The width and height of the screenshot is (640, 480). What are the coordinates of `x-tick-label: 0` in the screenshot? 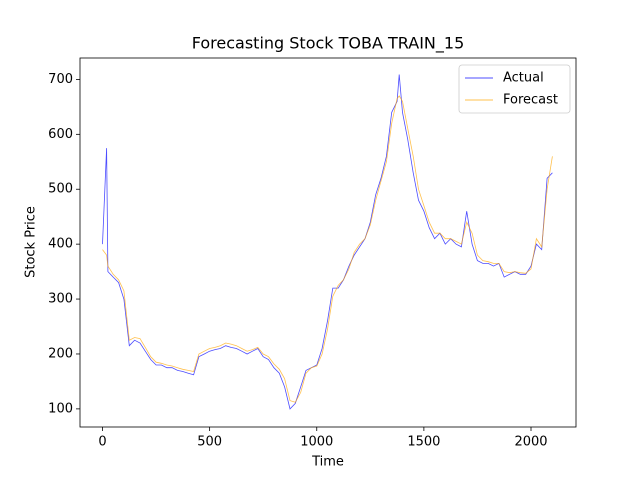 It's located at (102, 442).